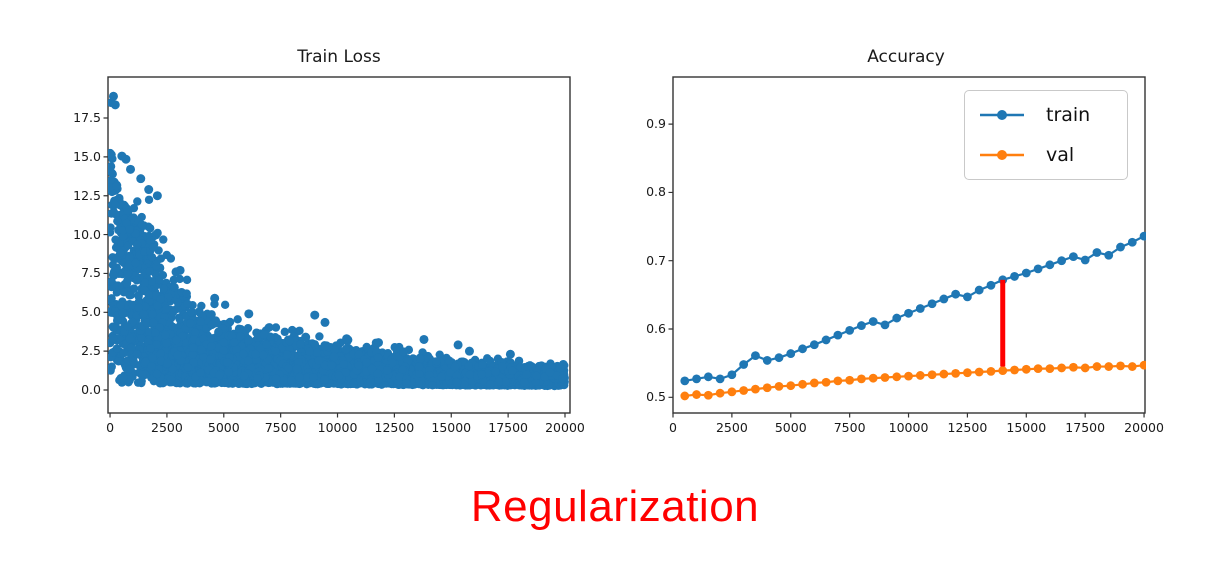 The height and width of the screenshot is (571, 1230). I want to click on train-series-marker-icon, so click(1002, 115).